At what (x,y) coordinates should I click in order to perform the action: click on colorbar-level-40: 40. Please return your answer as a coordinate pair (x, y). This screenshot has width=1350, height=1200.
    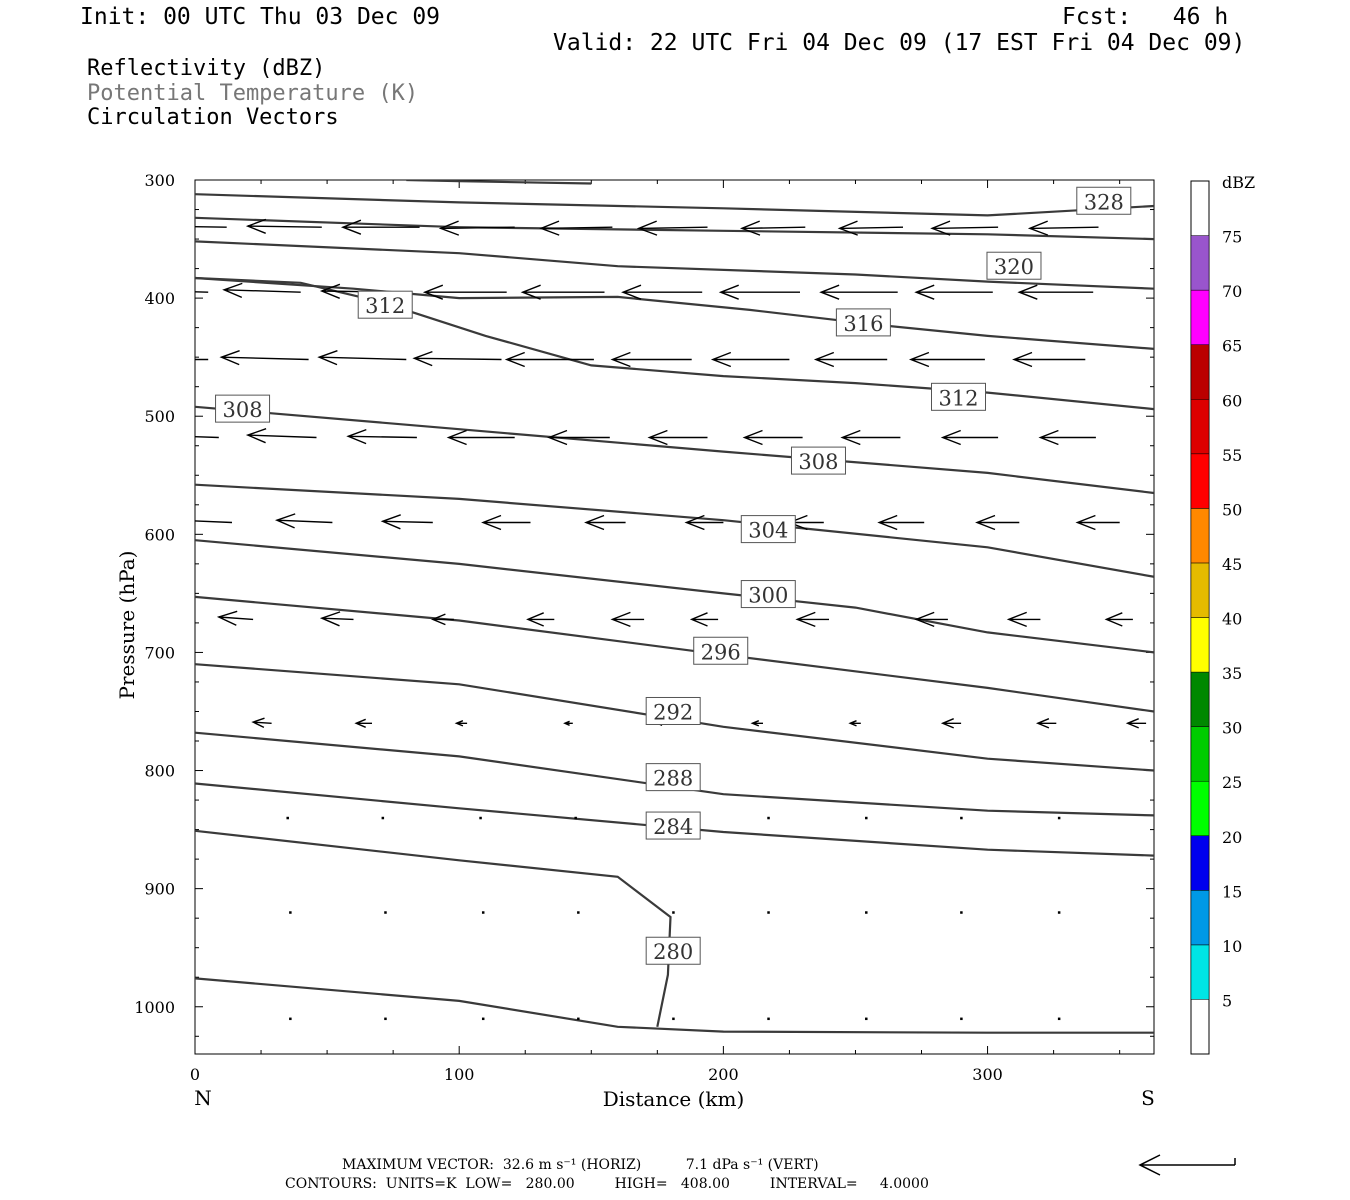
    Looking at the image, I should click on (1232, 619).